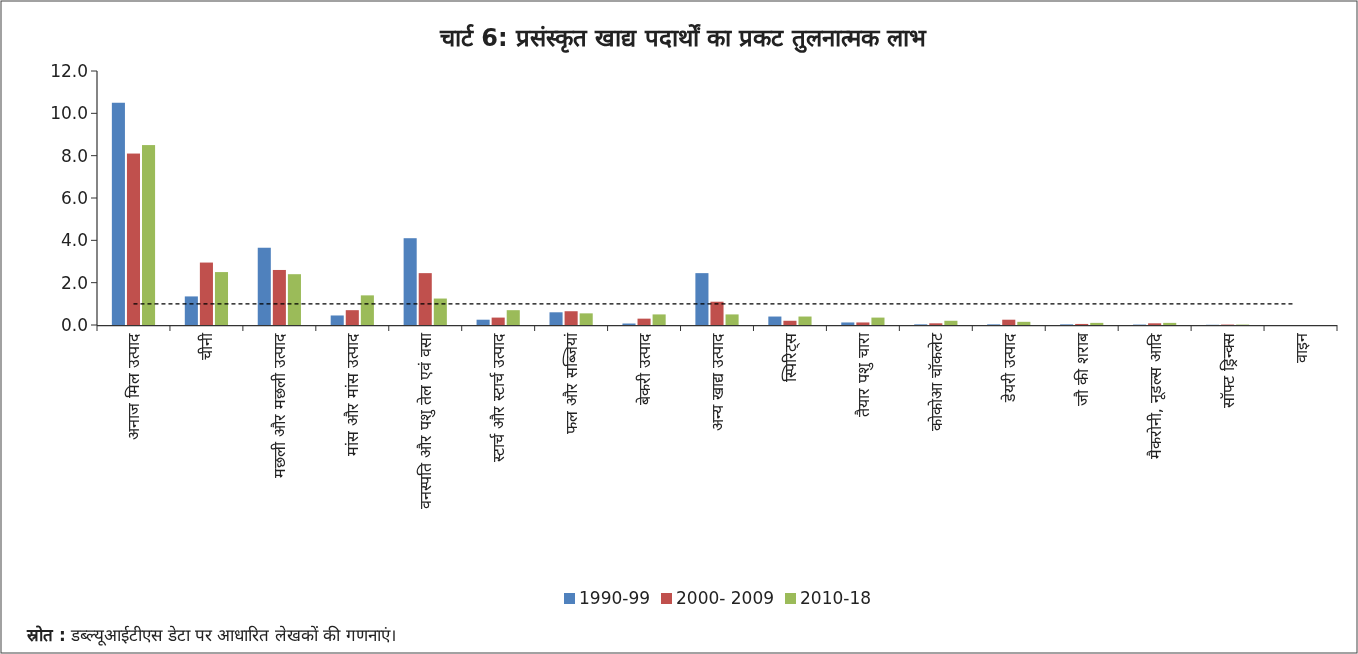 The height and width of the screenshot is (654, 1358). What do you see at coordinates (936, 382) in the screenshot?
I see `x-tick-label: कोकोआ चॉकलेट` at bounding box center [936, 382].